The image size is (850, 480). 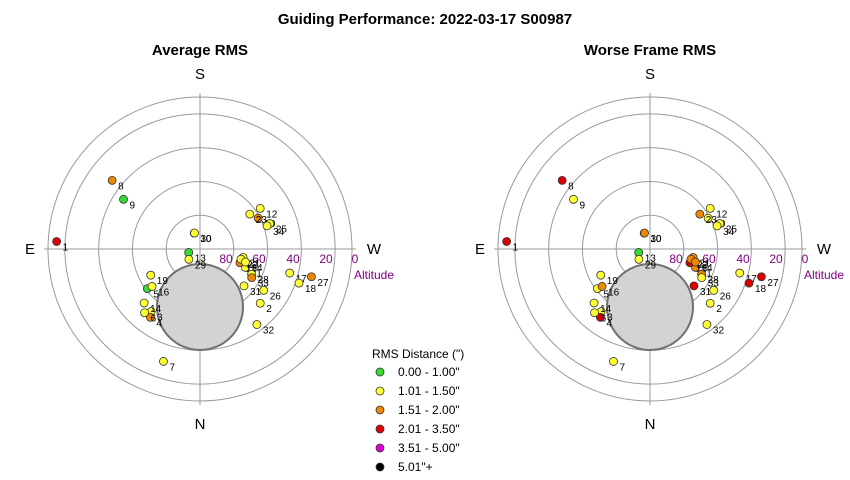 I want to click on data-point-label: 25, so click(x=732, y=230).